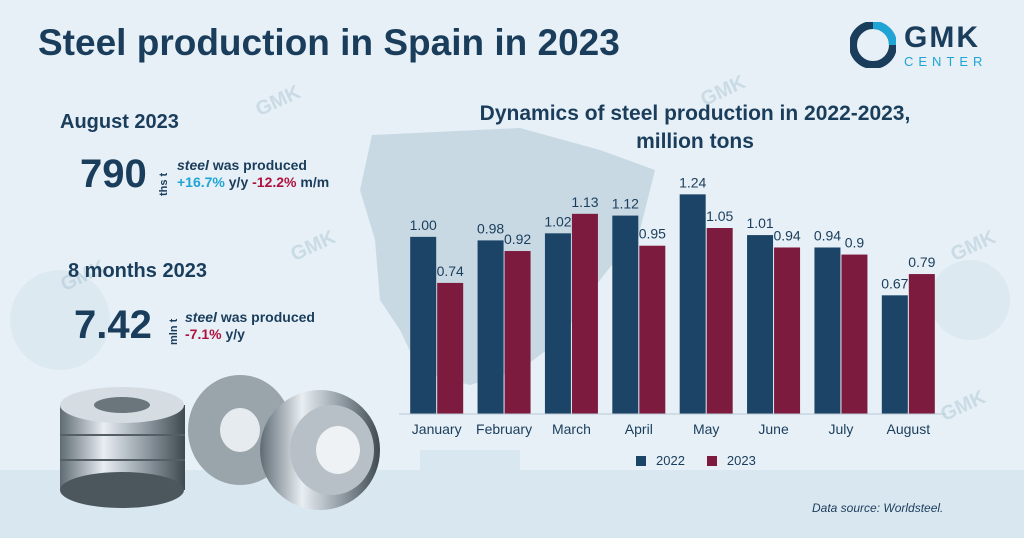 The width and height of the screenshot is (1024, 538). What do you see at coordinates (113, 174) in the screenshot?
I see `month-value: 790` at bounding box center [113, 174].